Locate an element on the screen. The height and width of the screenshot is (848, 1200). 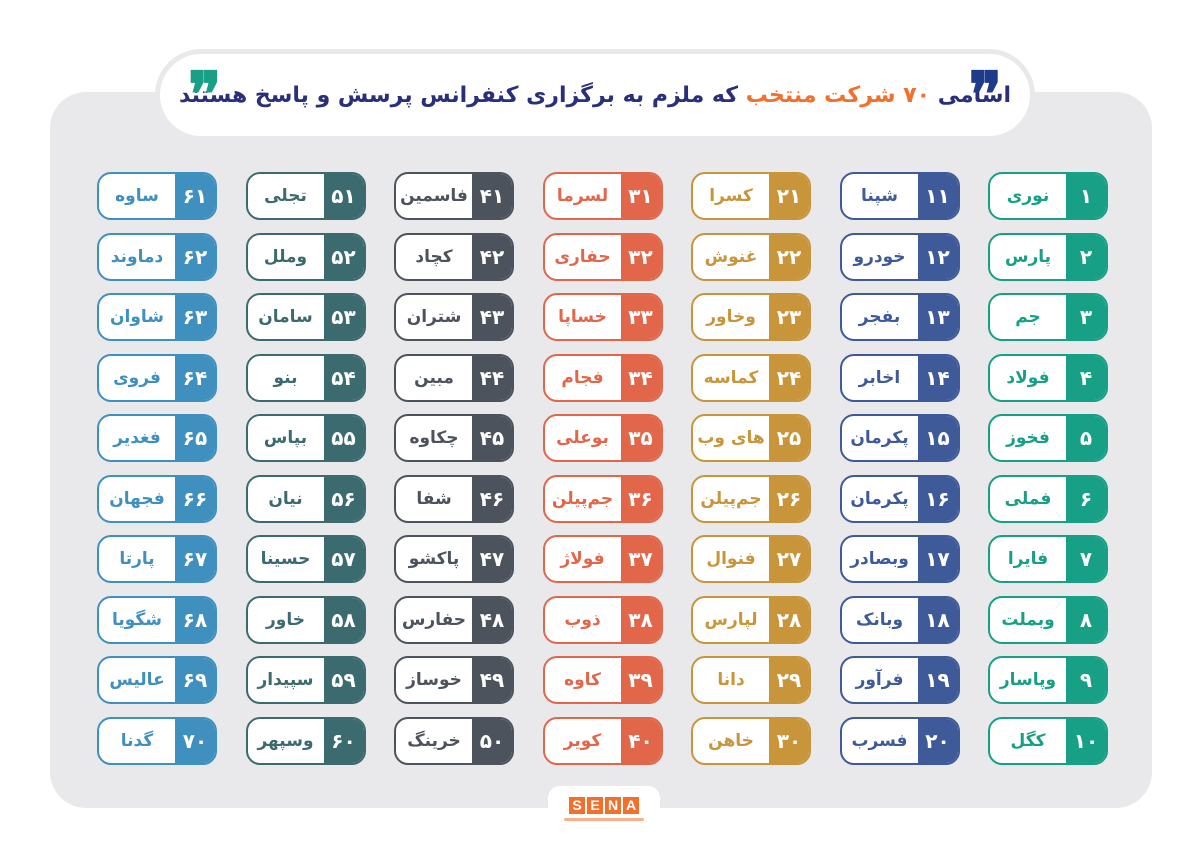
company-pill: ۲۶ جم‌پیلن is located at coordinates (751, 498).